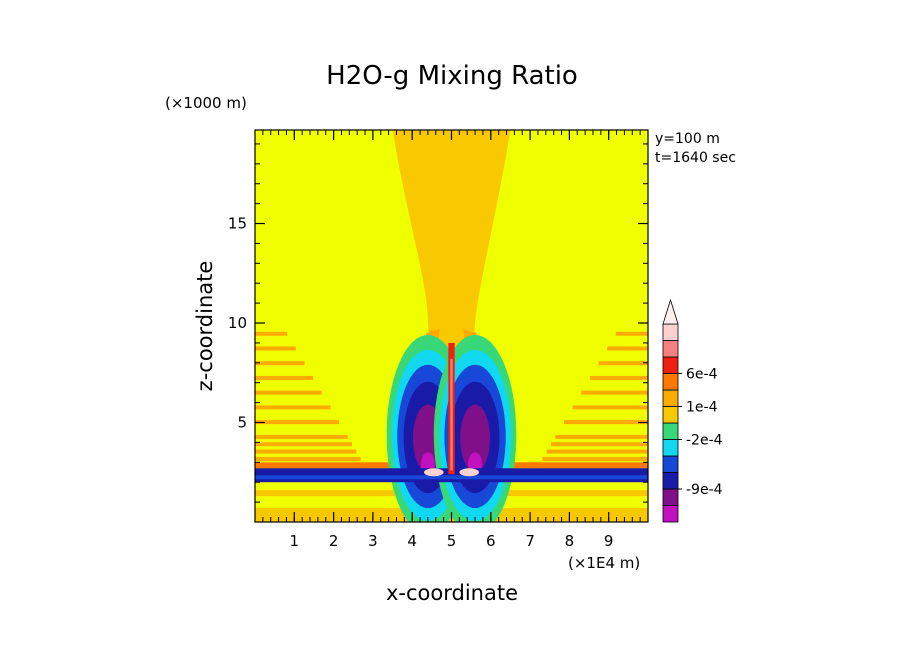  What do you see at coordinates (452, 541) in the screenshot?
I see `x-tick-label: 5` at bounding box center [452, 541].